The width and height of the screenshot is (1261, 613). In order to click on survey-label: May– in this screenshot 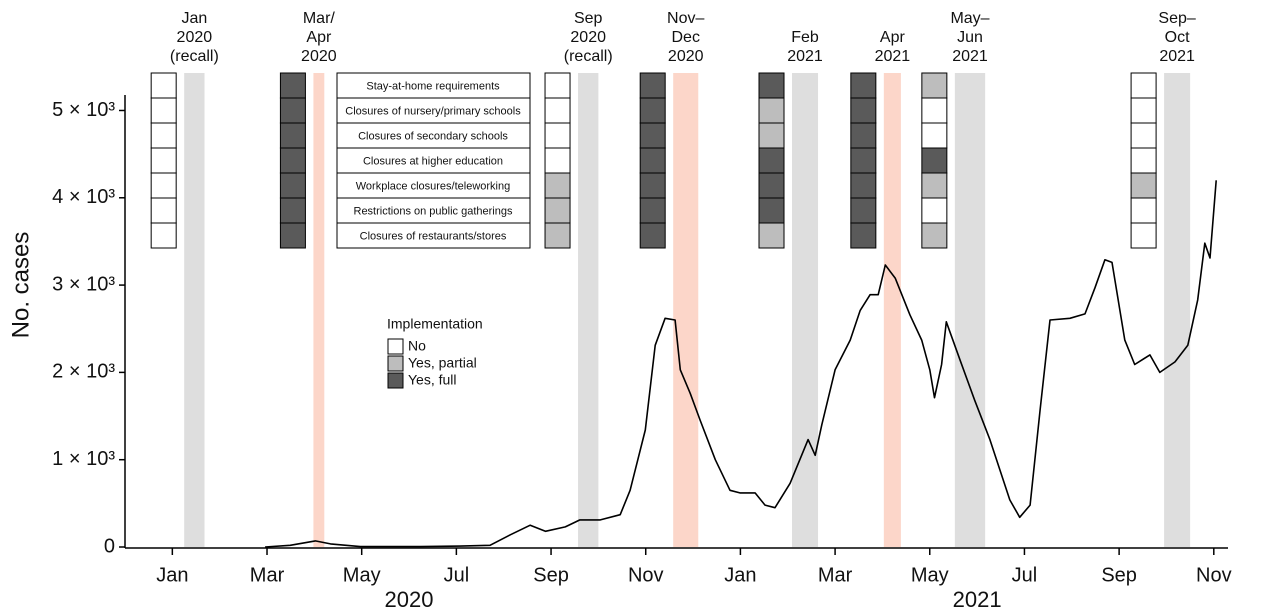, I will do `click(969, 18)`.